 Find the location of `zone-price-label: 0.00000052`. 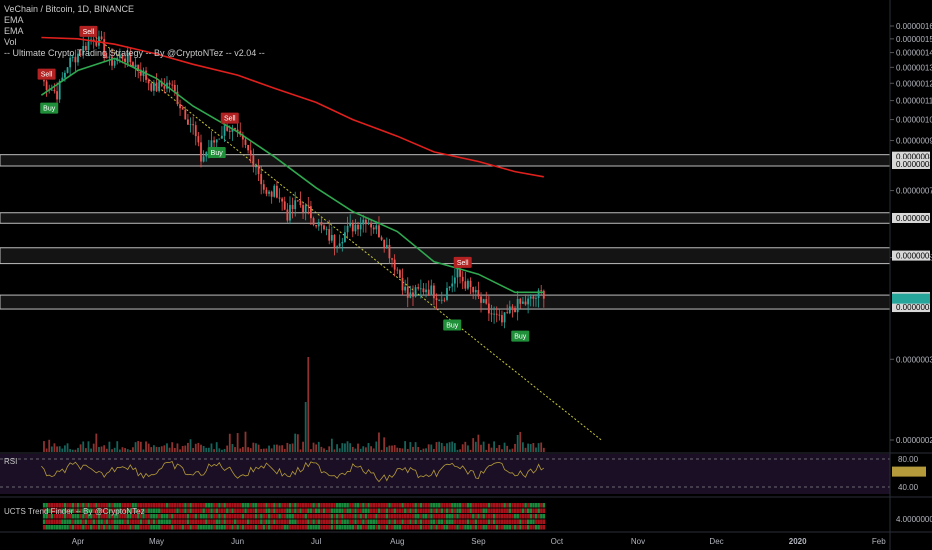

zone-price-label: 0.00000052 is located at coordinates (914, 256).